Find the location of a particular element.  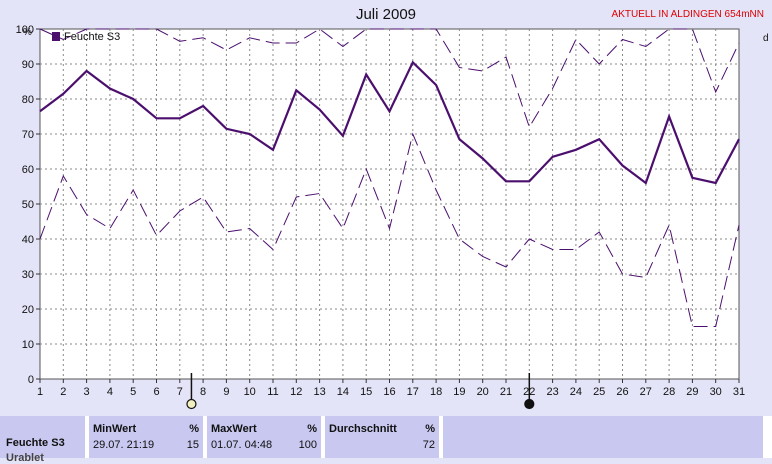

x-tick-label: 10 is located at coordinates (250, 392).